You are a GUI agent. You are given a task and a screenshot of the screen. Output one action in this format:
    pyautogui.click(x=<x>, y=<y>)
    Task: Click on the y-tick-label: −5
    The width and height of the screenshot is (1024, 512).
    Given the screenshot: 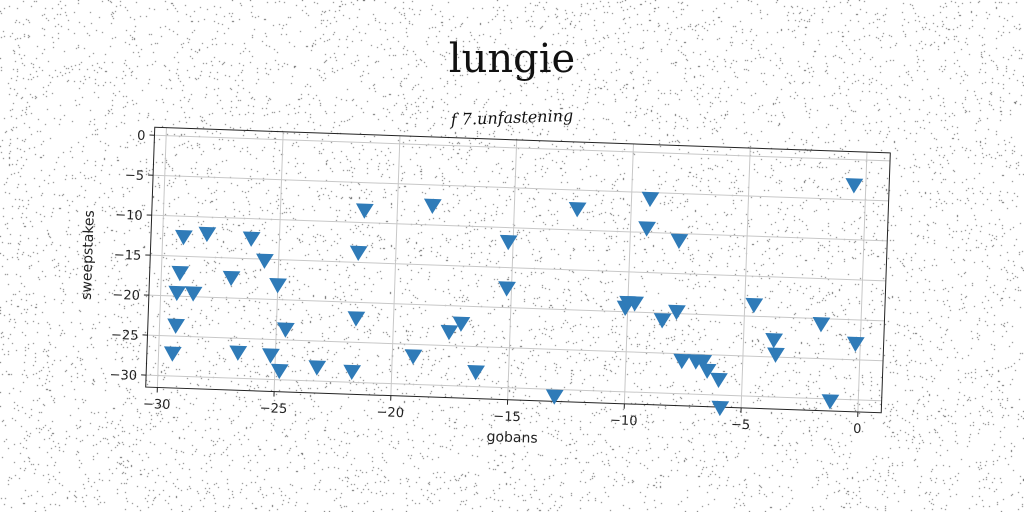 What is the action you would take?
    pyautogui.click(x=135, y=176)
    